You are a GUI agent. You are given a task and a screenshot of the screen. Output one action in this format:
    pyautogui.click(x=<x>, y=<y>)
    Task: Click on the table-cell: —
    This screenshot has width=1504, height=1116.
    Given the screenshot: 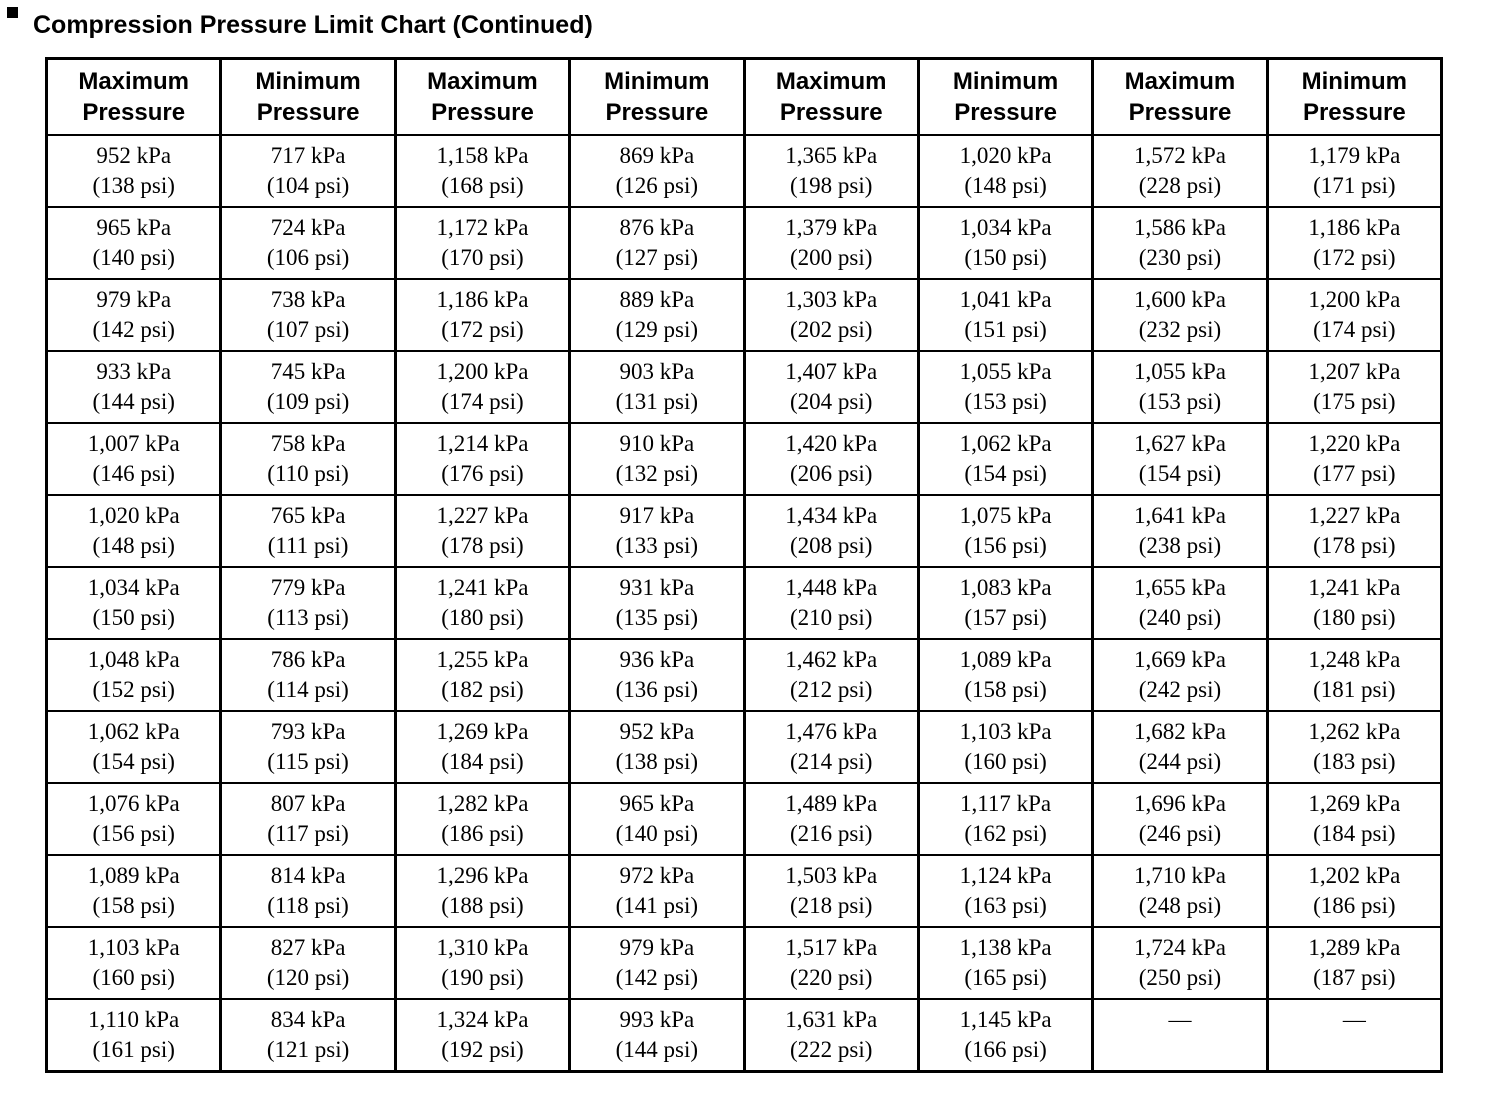 What is the action you would take?
    pyautogui.click(x=1180, y=1035)
    